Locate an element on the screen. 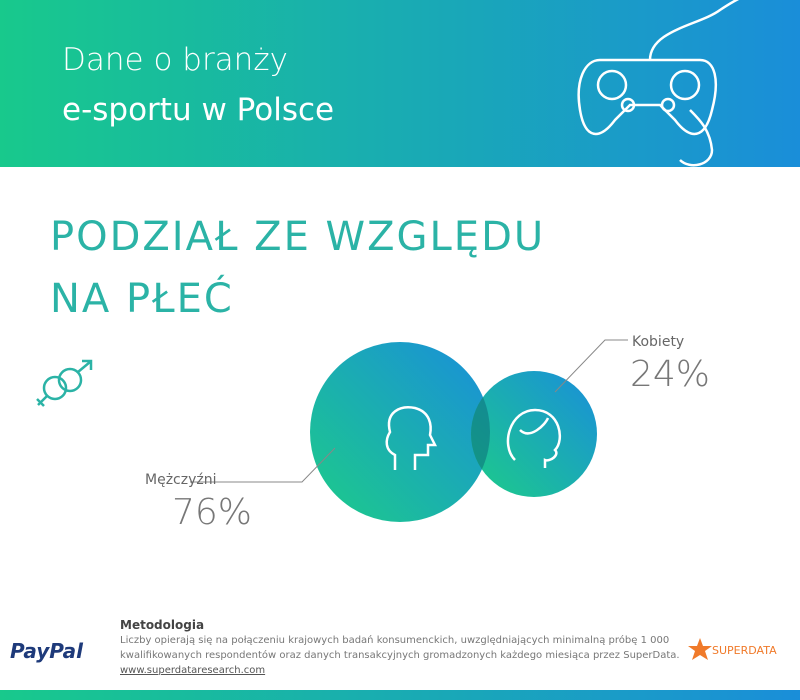 The height and width of the screenshot is (700, 800). women-circle is located at coordinates (534, 434).